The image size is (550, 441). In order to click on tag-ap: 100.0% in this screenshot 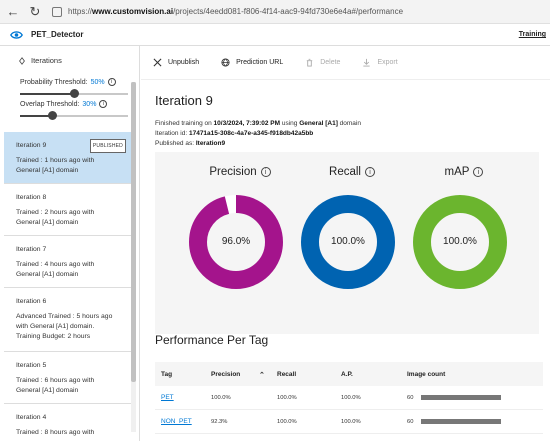, I will do `click(351, 398)`.